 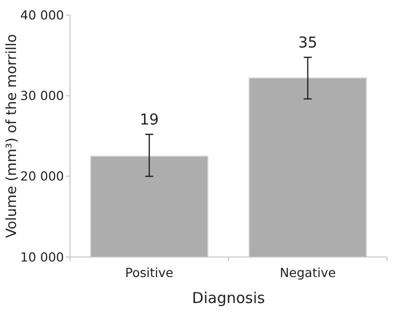 I want to click on x-tick-label: Negative, so click(x=308, y=272).